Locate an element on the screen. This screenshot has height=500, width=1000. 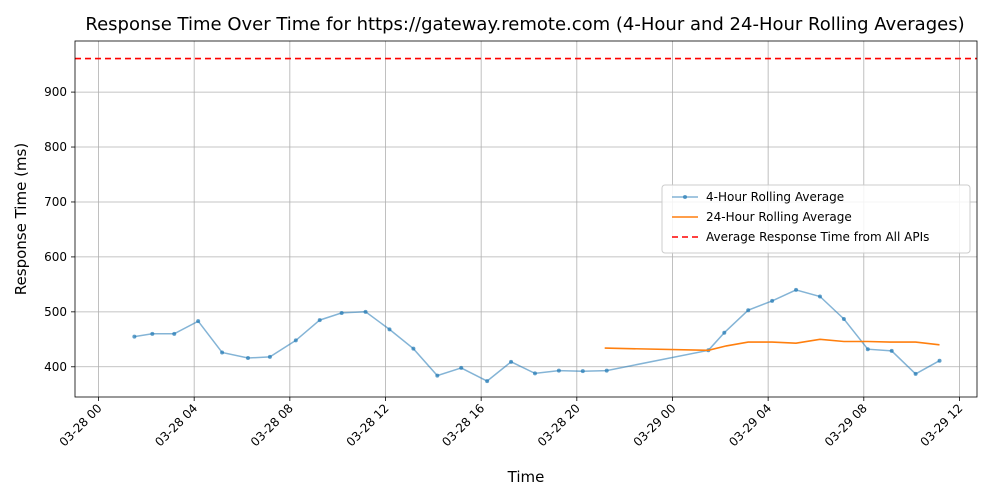
y-tick-label: 700 is located at coordinates (55, 202).